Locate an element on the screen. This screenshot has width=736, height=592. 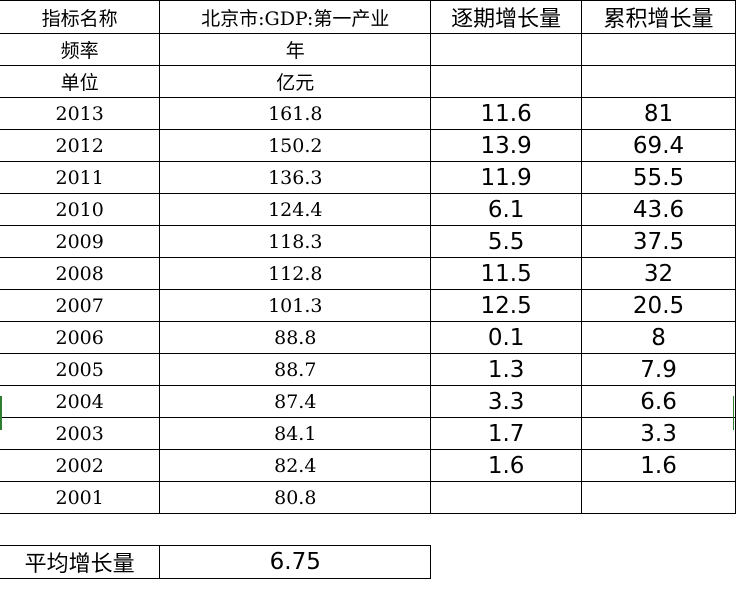
cell-unit-value: 亿元 is located at coordinates (295, 81).